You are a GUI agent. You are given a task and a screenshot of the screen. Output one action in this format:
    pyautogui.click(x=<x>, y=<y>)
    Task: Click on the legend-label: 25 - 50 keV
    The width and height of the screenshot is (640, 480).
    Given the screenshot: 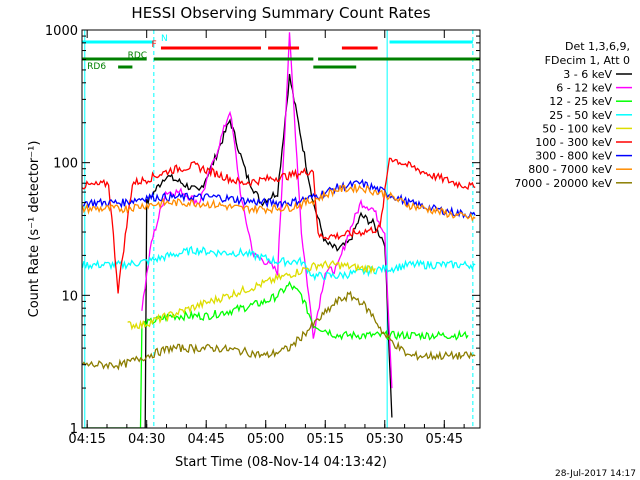 What is the action you would take?
    pyautogui.click(x=580, y=115)
    